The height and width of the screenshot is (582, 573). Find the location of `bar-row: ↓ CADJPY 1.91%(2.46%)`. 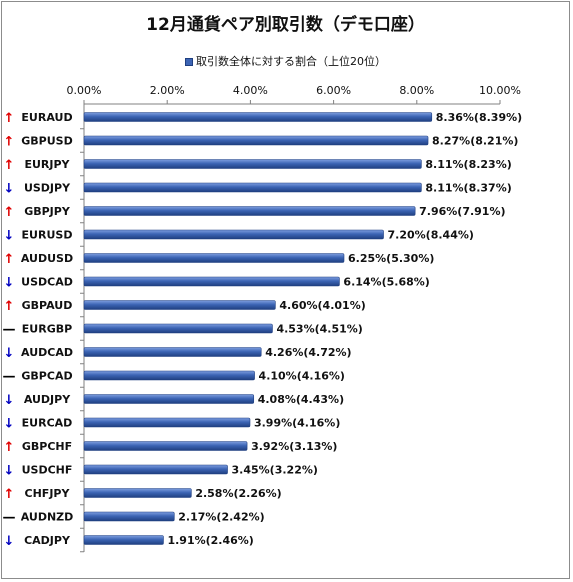

bar-row: ↓ CADJPY 1.91%(2.46%) is located at coordinates (129, 543).